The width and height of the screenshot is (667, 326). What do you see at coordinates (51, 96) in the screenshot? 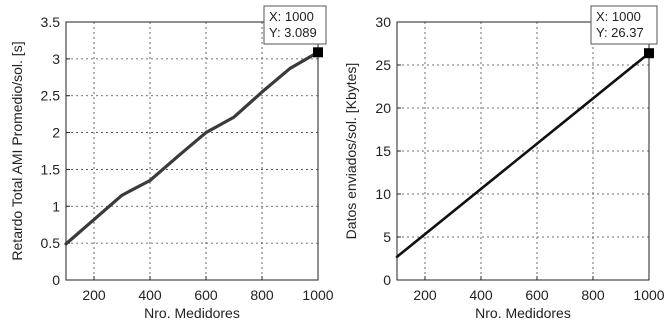
I see `y-tick-label: 2.5` at bounding box center [51, 96].